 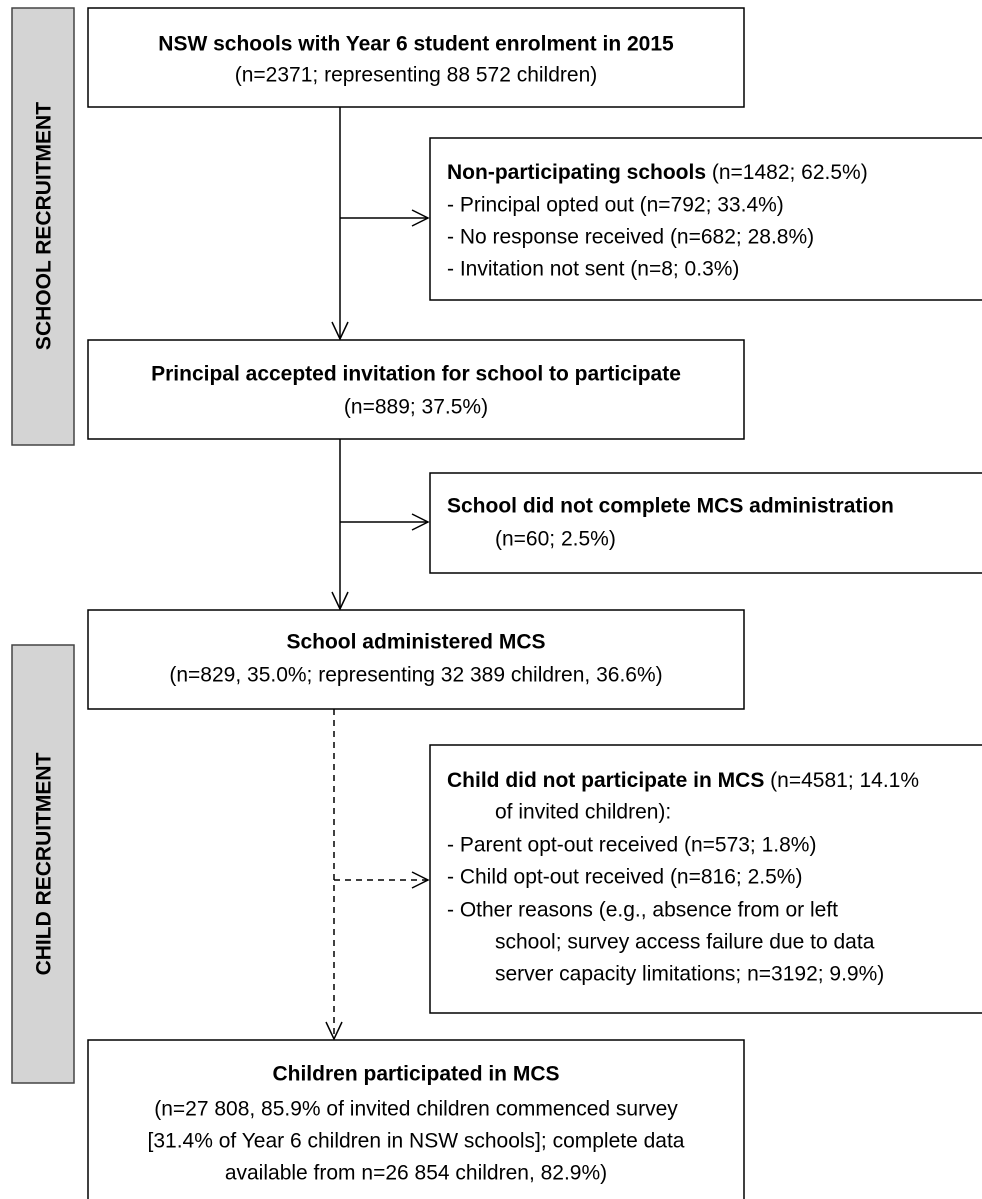 I want to click on box-title-note: (n=4581; 14.1%, so click(x=844, y=780).